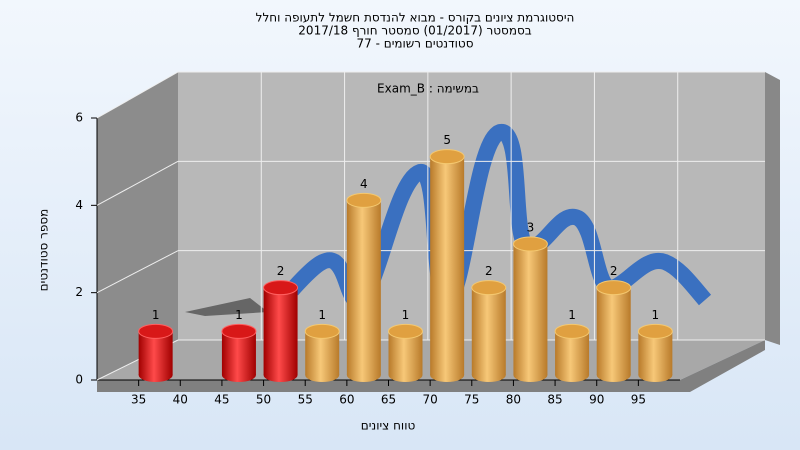 The image size is (800, 450). Describe the element at coordinates (221, 400) in the screenshot. I see `x-tick-label: 45` at that location.